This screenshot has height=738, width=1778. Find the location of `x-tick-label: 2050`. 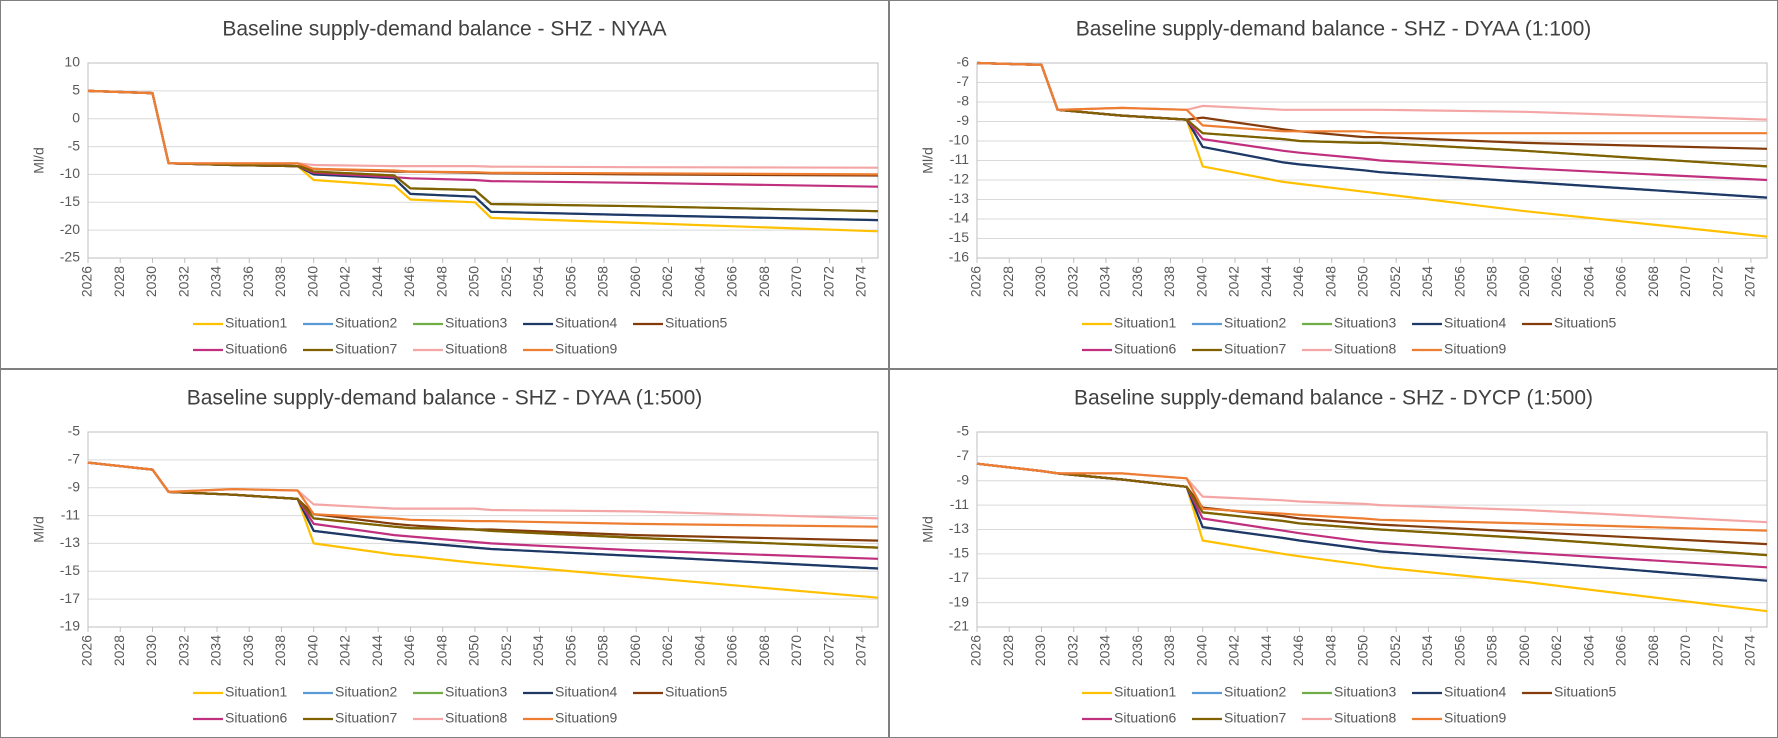

x-tick-label: 2050 is located at coordinates (474, 281).